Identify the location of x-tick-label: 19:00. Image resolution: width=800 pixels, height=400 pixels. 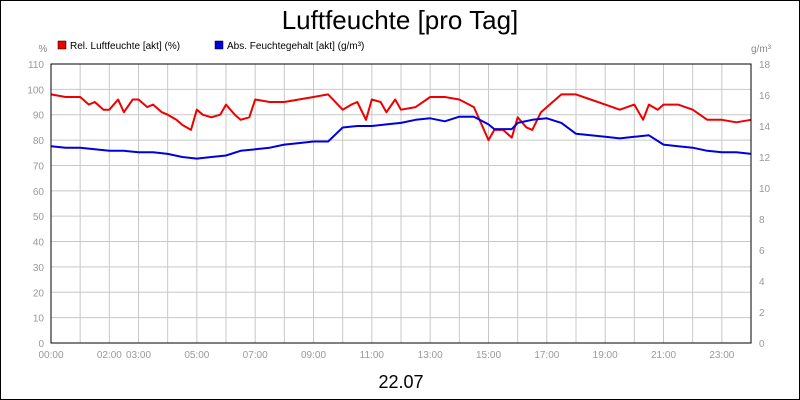
(605, 355).